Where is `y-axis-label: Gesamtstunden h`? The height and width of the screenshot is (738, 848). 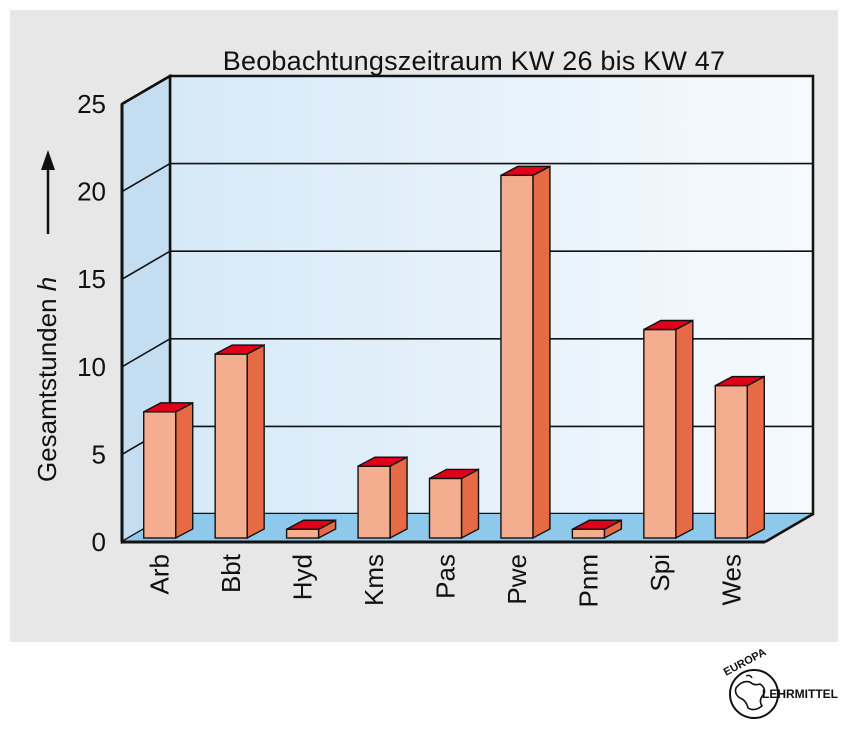
y-axis-label: Gesamtstunden h is located at coordinates (47, 379).